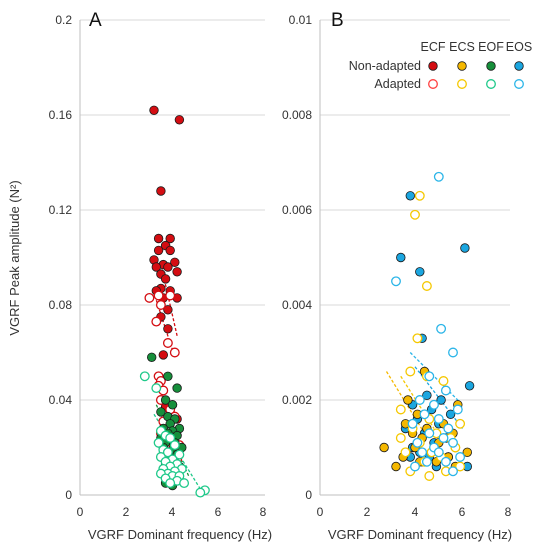  What do you see at coordinates (61, 257) in the screenshot?
I see `panel-a-y-ticks: 0.2 0.16 0.12 0.08 0.04 0` at bounding box center [61, 257].